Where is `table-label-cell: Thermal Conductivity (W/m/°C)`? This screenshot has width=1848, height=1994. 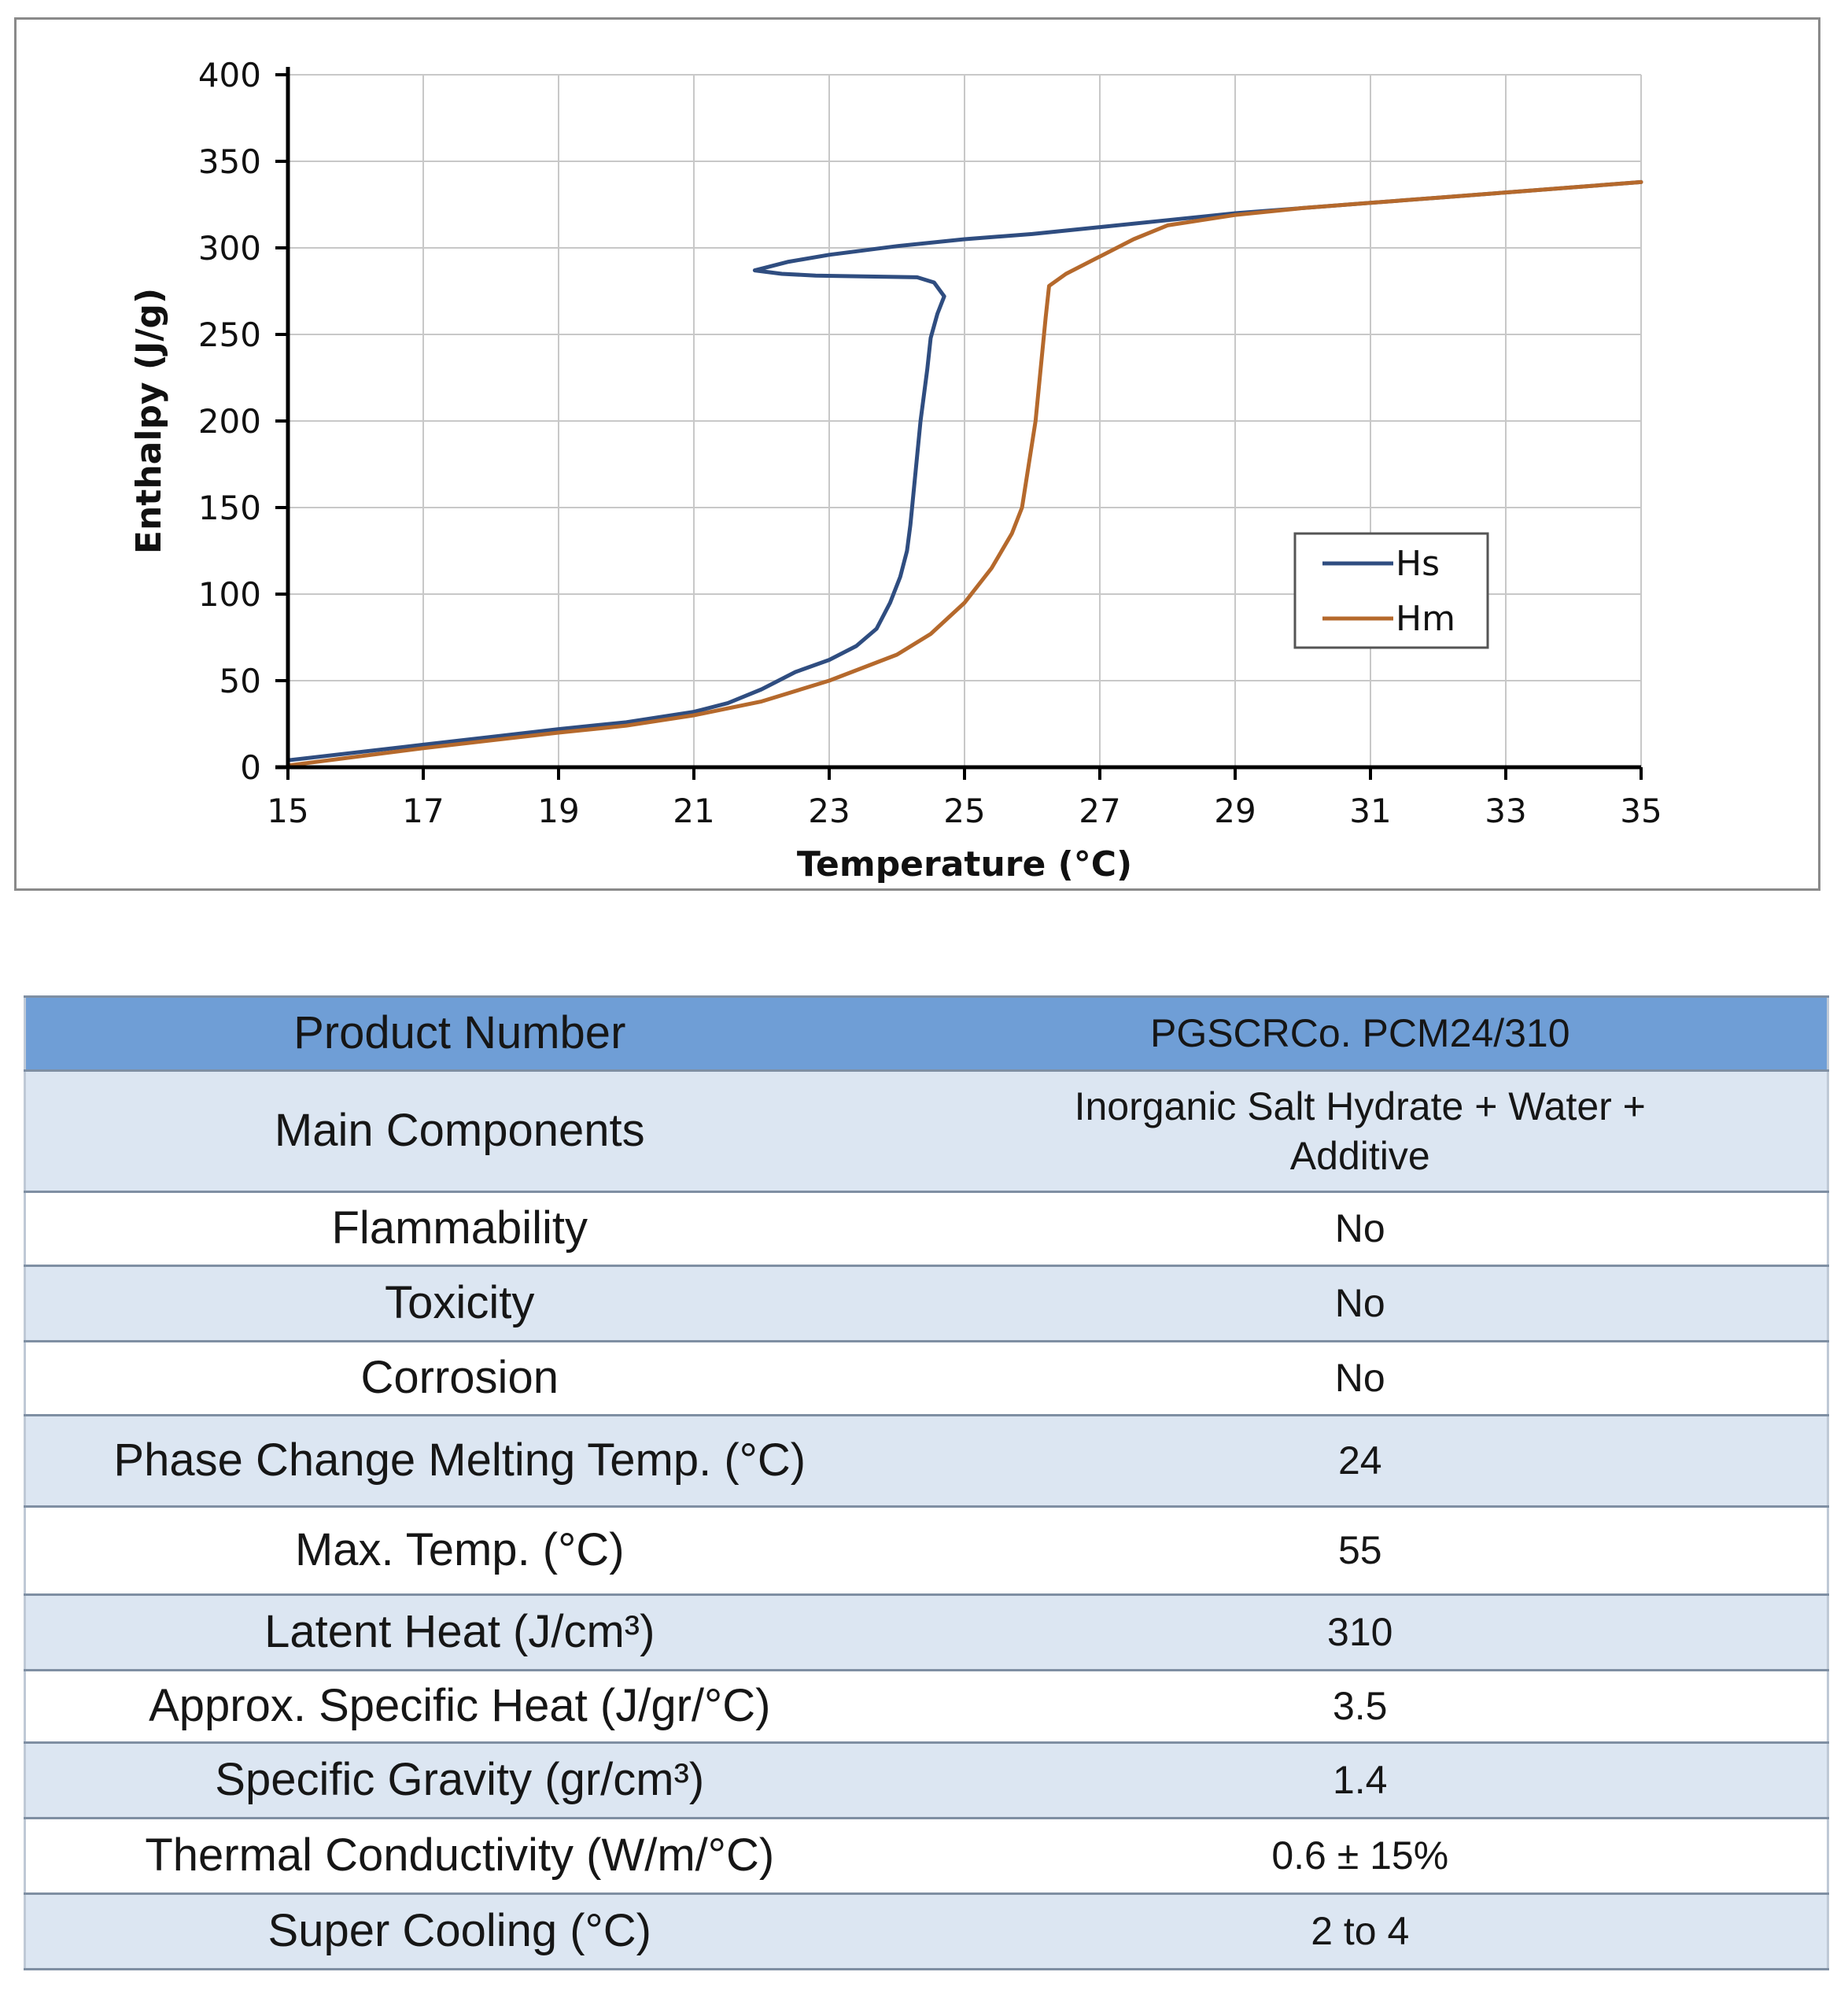
table-label-cell: Thermal Conductivity (W/m/°C) is located at coordinates (459, 1856).